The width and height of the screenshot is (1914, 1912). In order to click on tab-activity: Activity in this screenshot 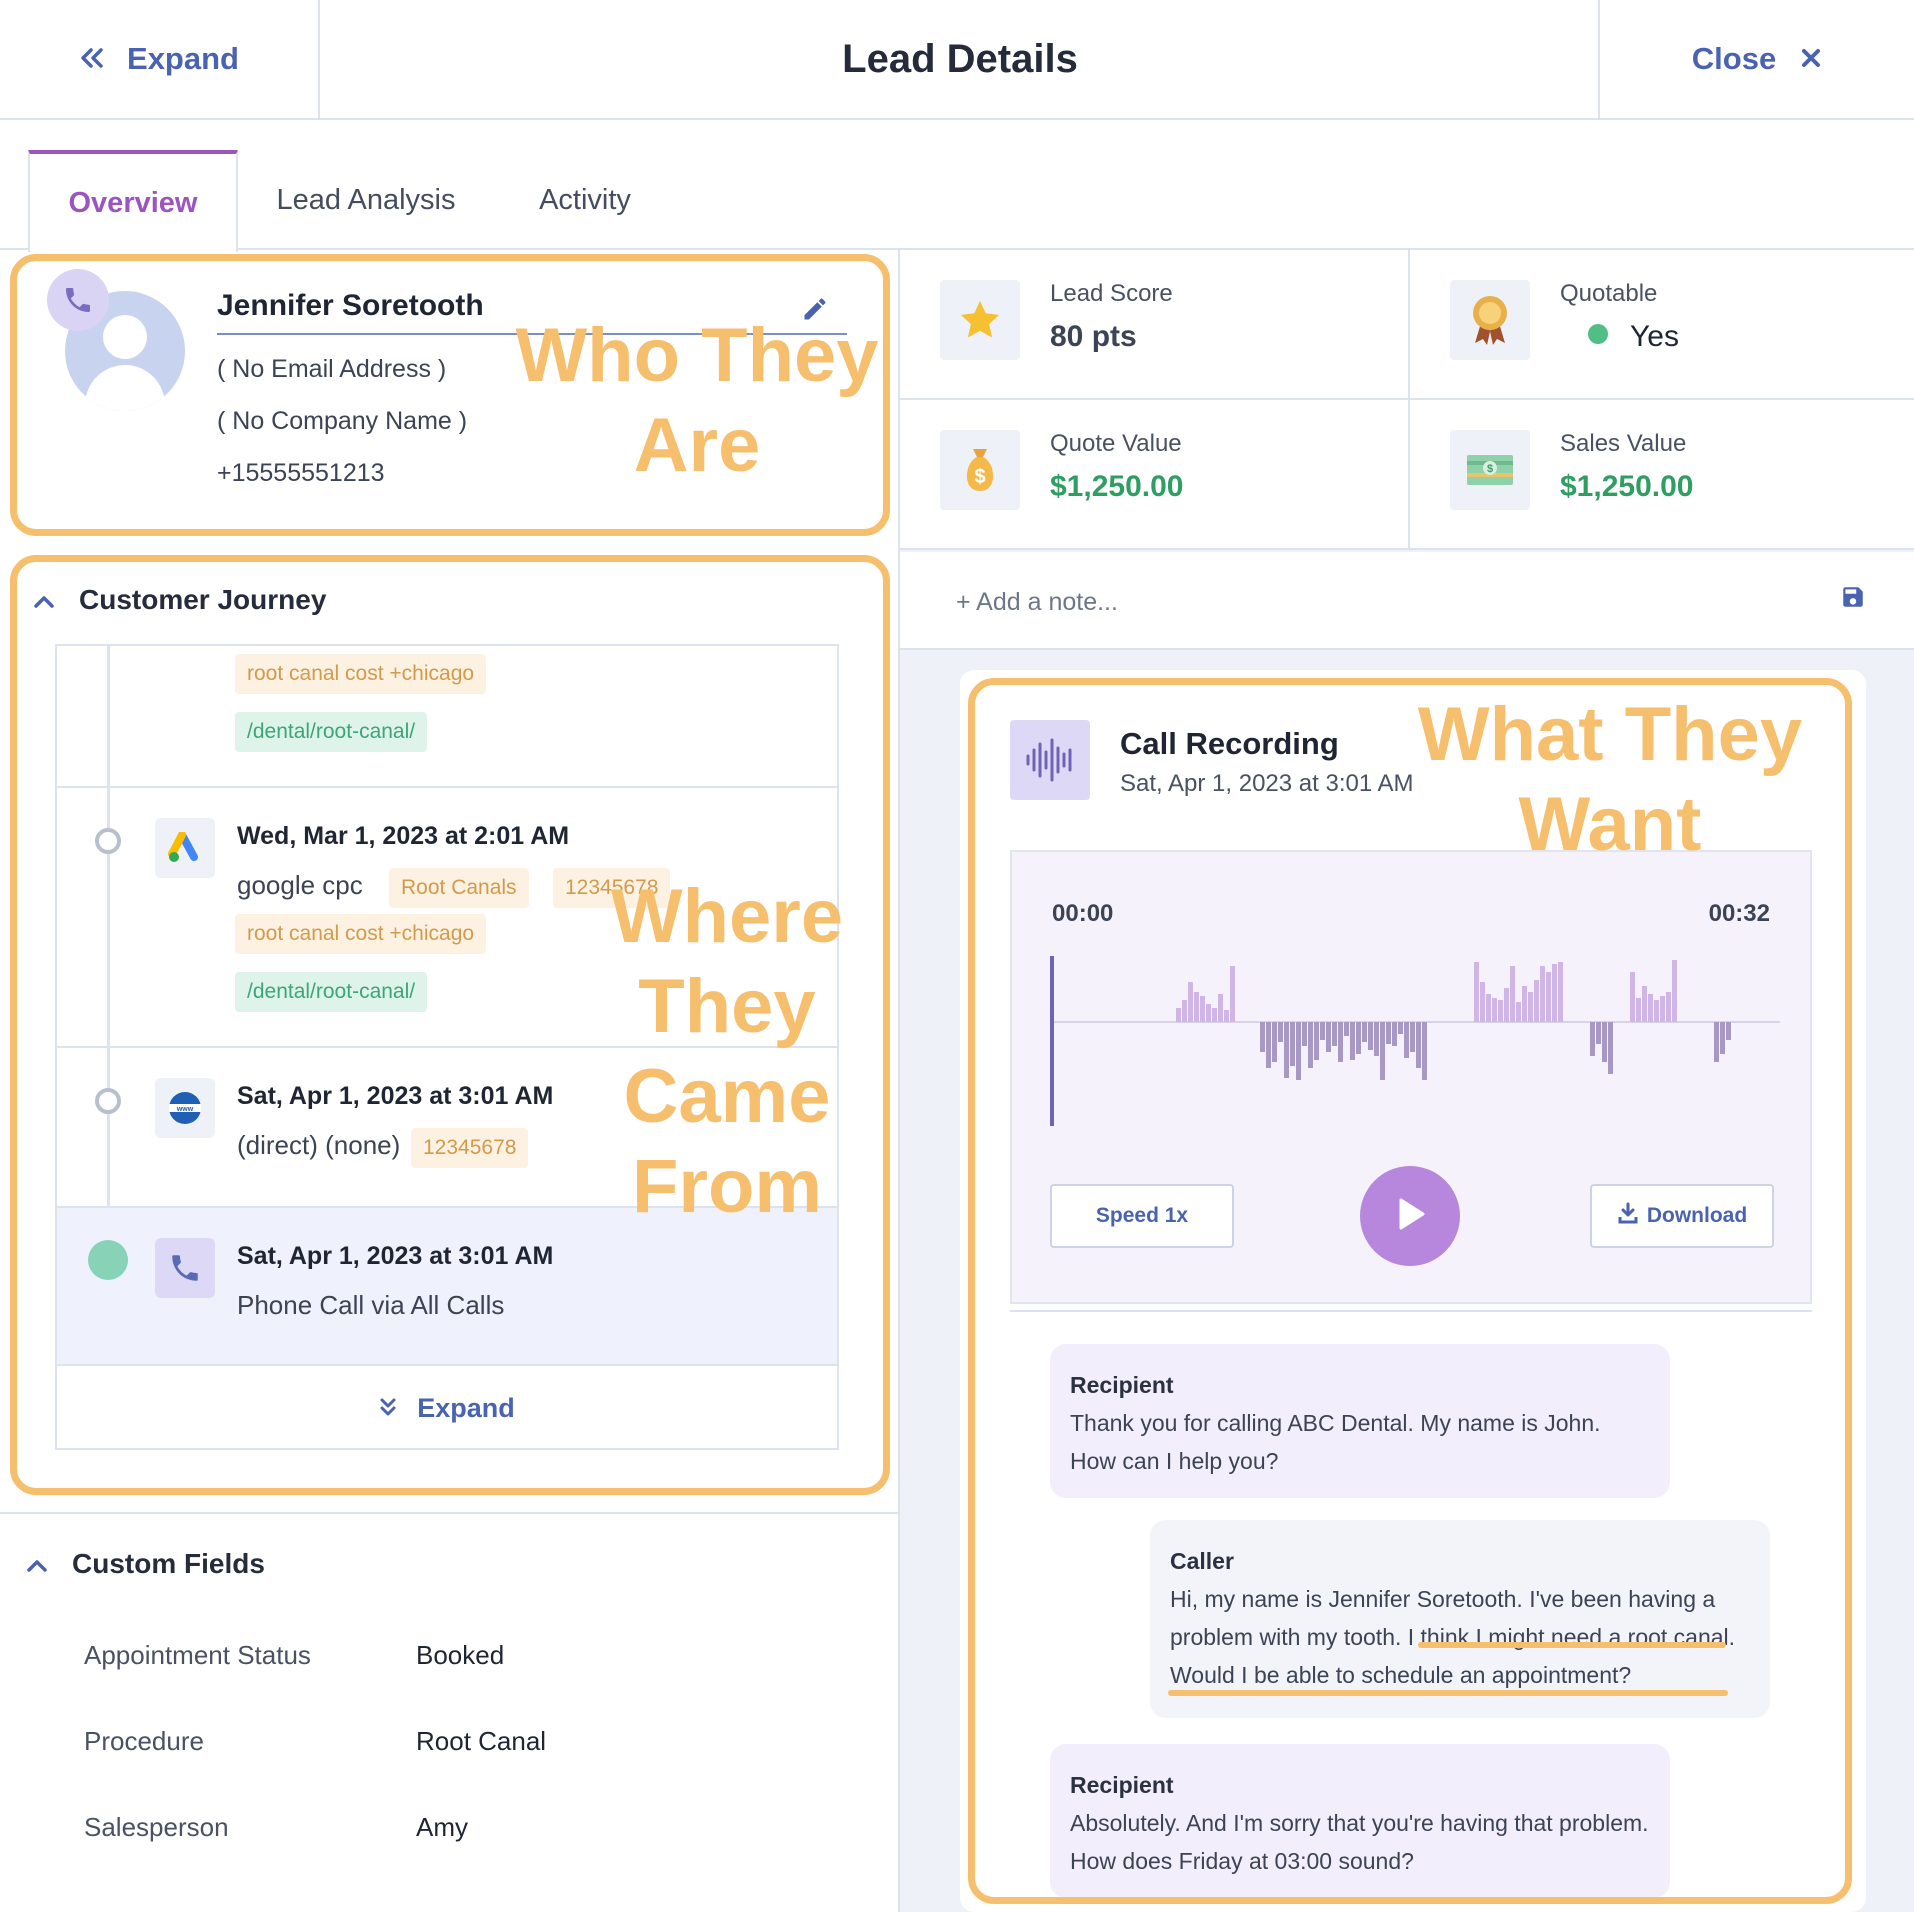, I will do `click(585, 199)`.